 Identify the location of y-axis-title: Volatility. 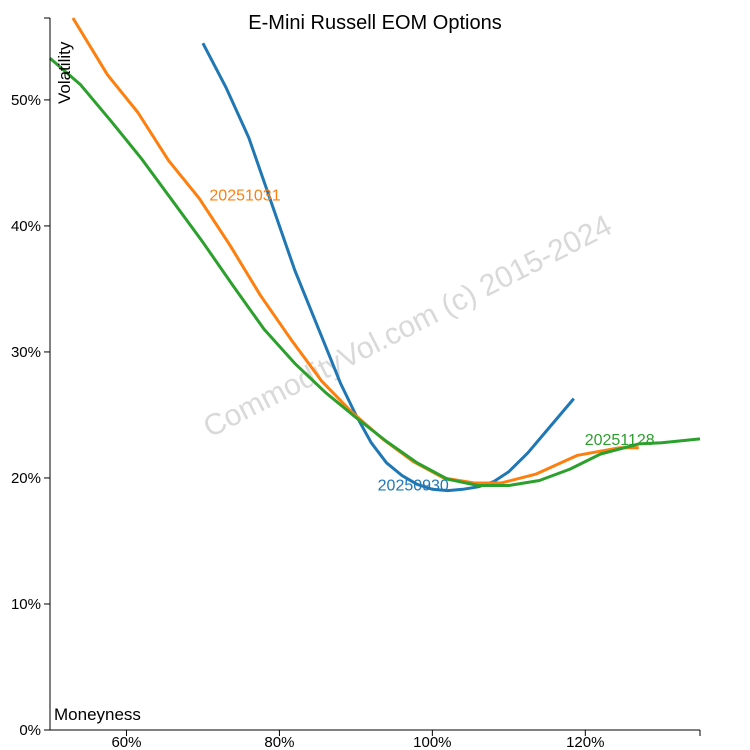
(64, 72).